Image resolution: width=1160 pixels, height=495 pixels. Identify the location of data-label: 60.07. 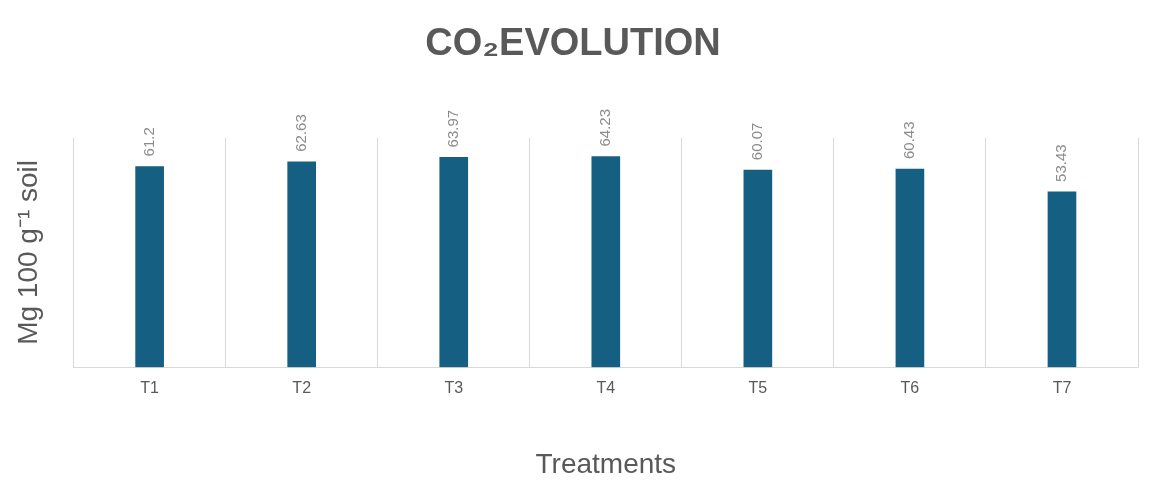
(756, 141).